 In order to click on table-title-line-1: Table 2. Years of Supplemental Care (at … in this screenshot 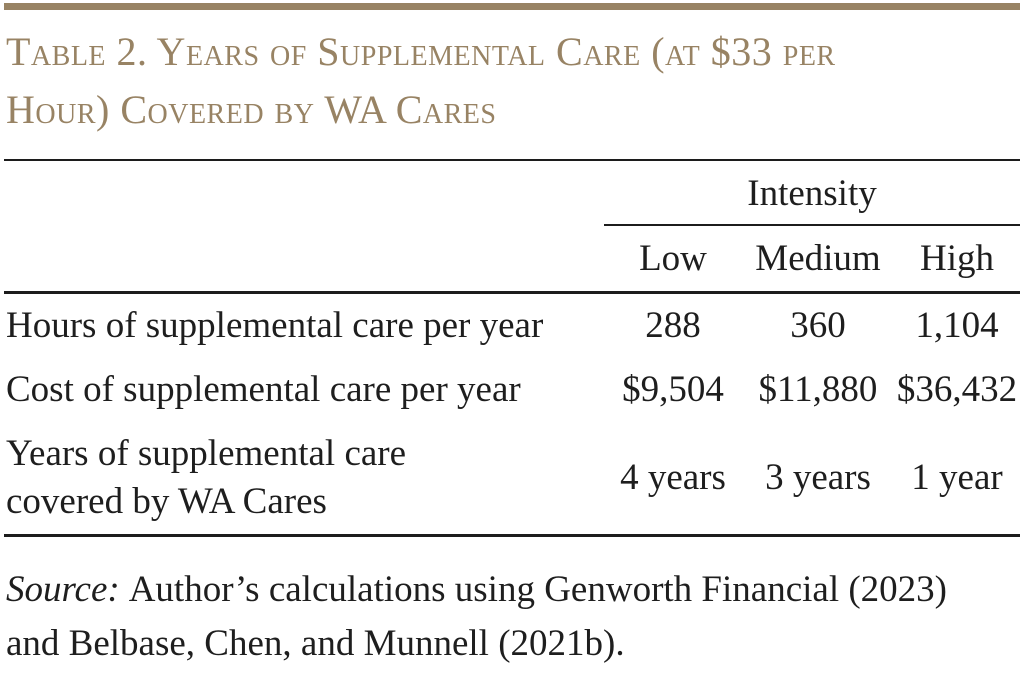, I will do `click(421, 51)`.